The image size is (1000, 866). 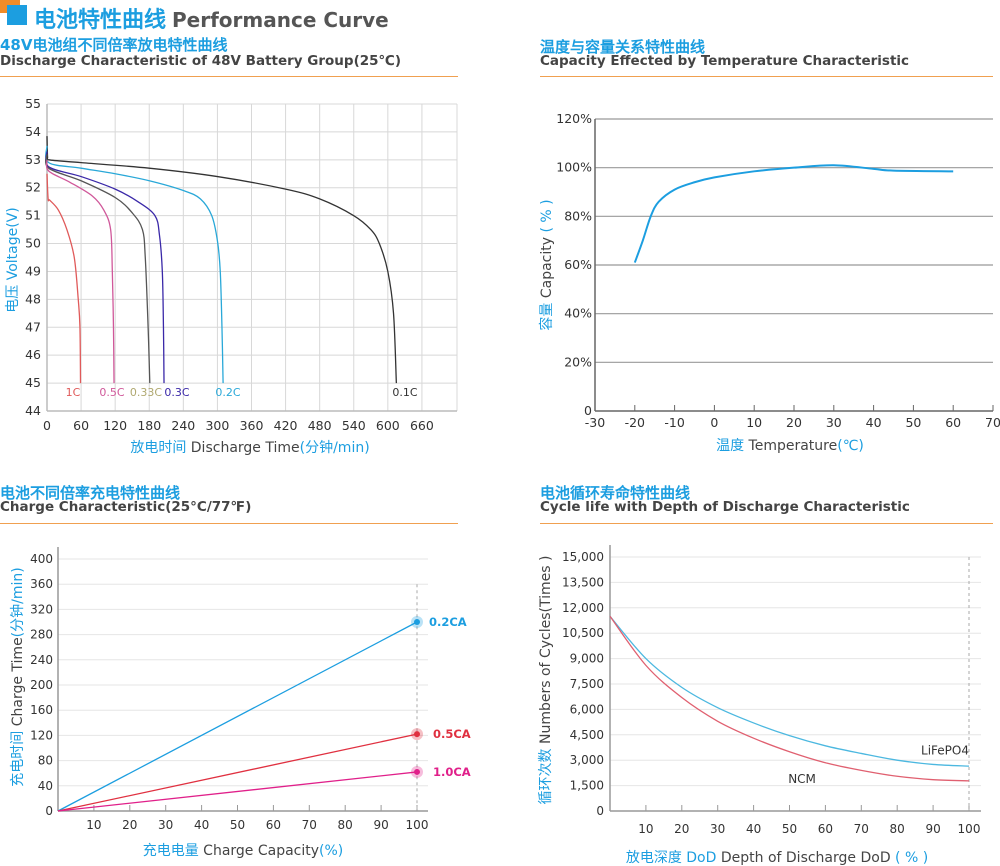 I want to click on y-tick-label: 40, so click(x=45, y=786).